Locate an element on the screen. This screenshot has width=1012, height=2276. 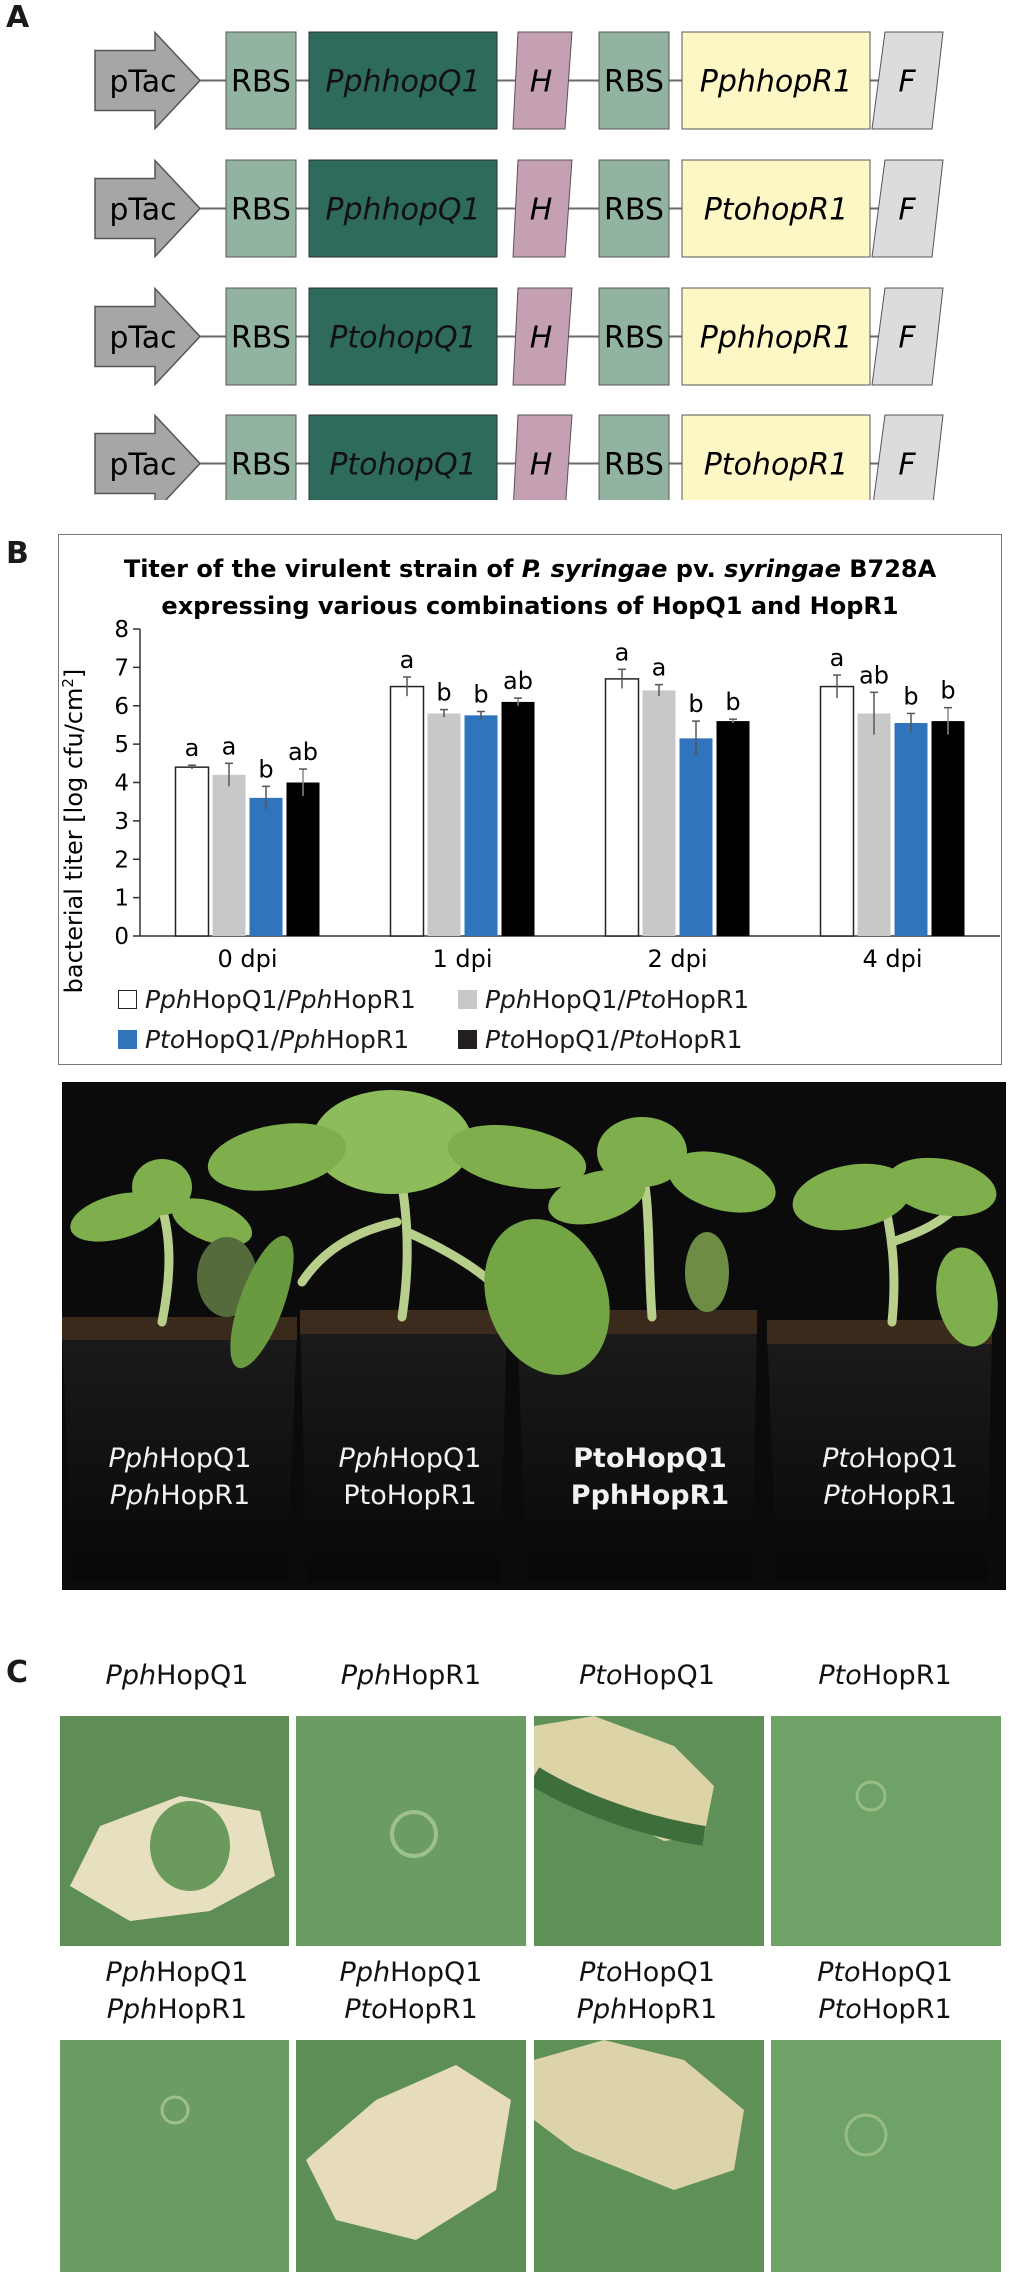
legend-text-2d: HopR1 is located at coordinates (707, 999).